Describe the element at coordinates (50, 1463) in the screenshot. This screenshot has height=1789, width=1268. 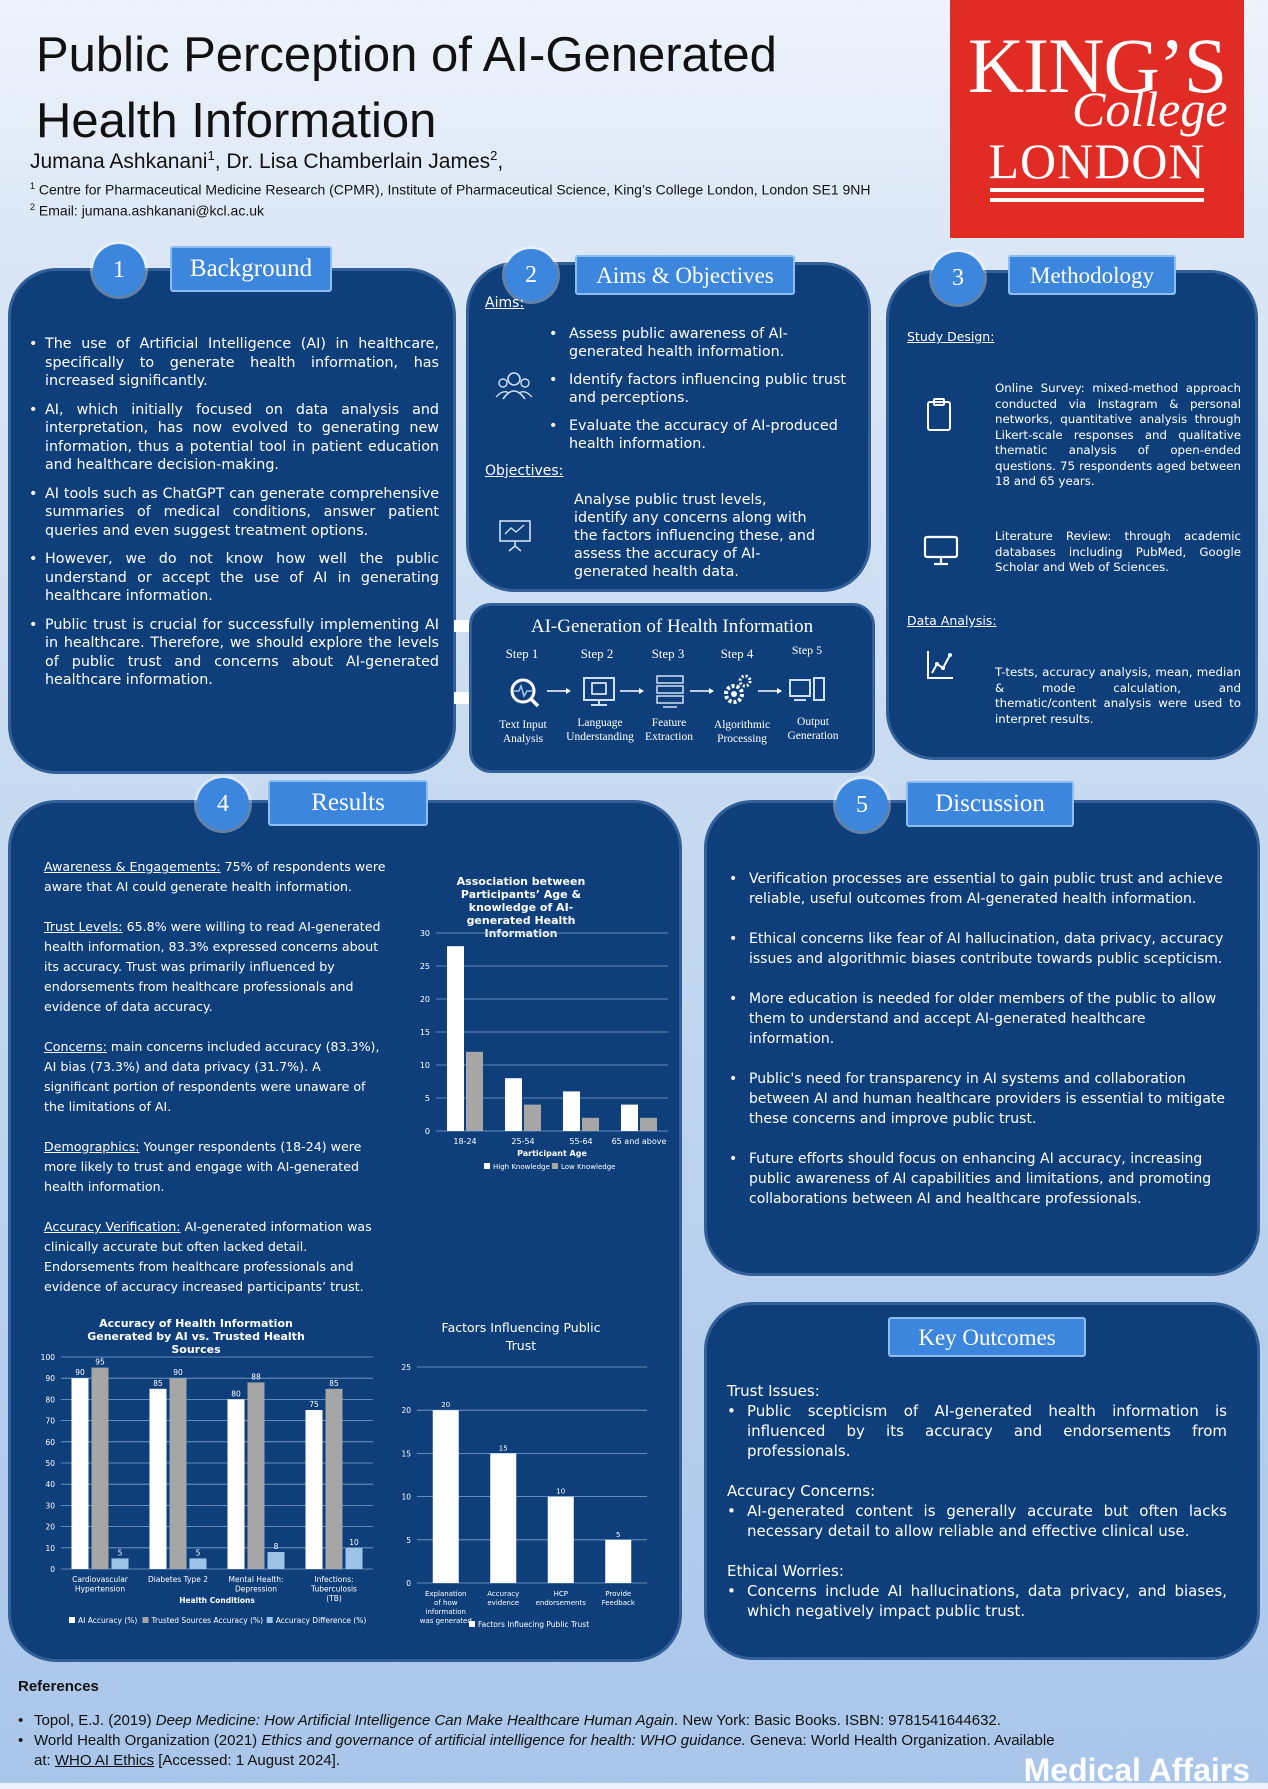
I see `y-tick-label: 50` at that location.